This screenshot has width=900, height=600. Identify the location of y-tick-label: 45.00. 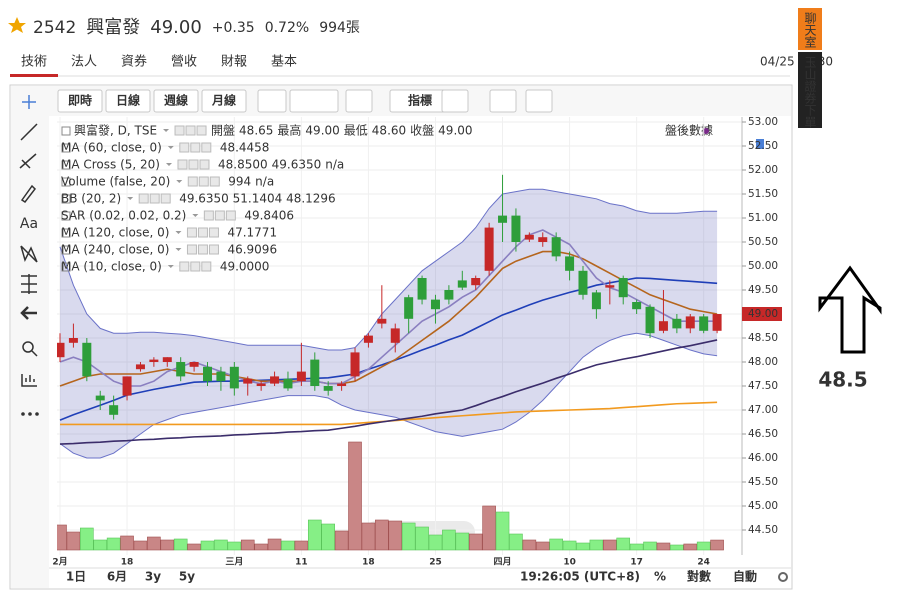
(763, 506).